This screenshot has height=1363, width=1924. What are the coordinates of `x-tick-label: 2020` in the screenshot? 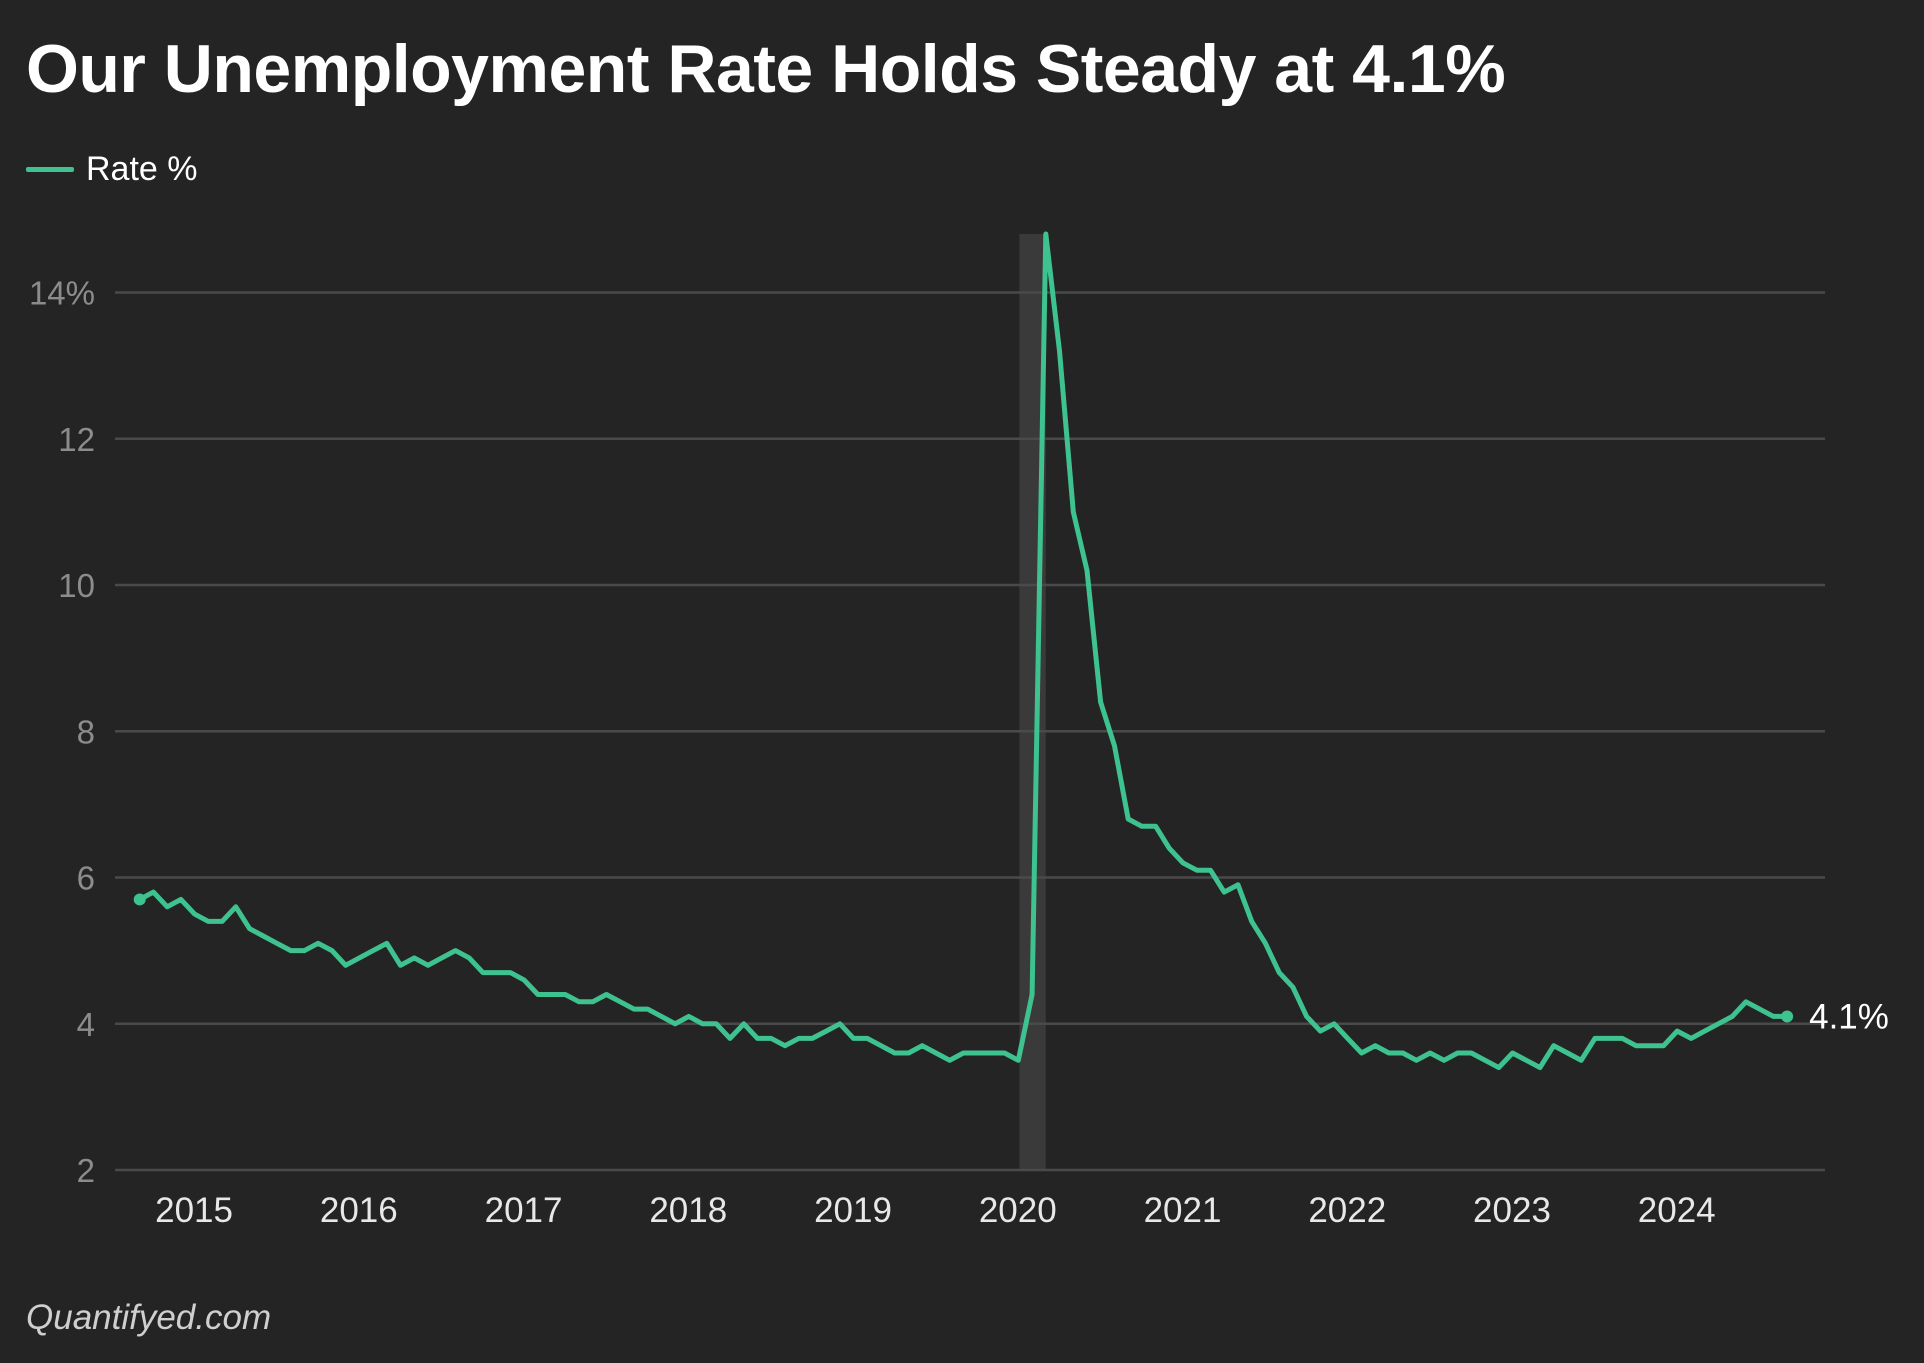 It's located at (1018, 1210).